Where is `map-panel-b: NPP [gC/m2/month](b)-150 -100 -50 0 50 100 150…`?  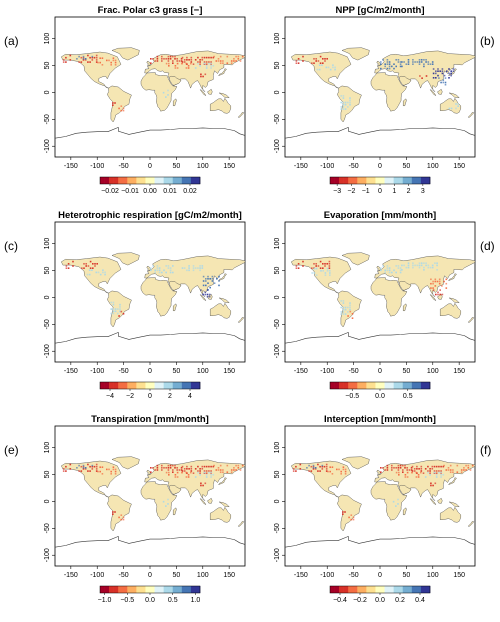 map-panel-b: NPP [gC/m2/month](b)-150 -100 -50 0 50 100 150… is located at coordinates (384, 100).